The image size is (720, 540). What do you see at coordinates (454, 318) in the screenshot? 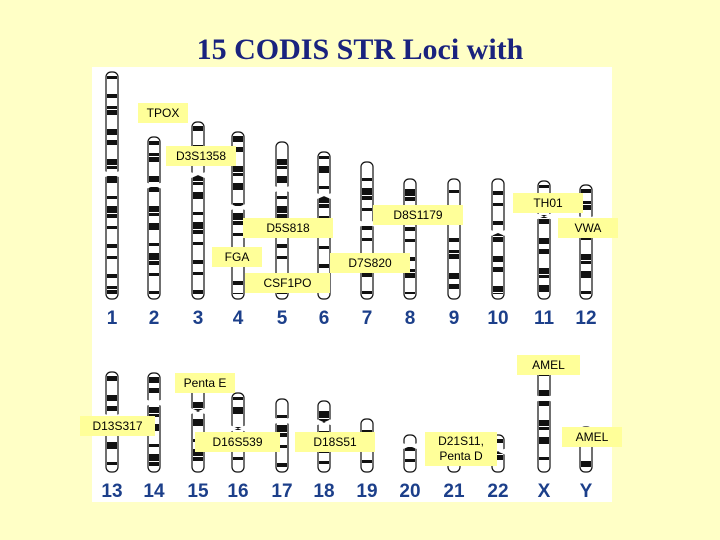
I see `chromosome-number-9: 9` at bounding box center [454, 318].